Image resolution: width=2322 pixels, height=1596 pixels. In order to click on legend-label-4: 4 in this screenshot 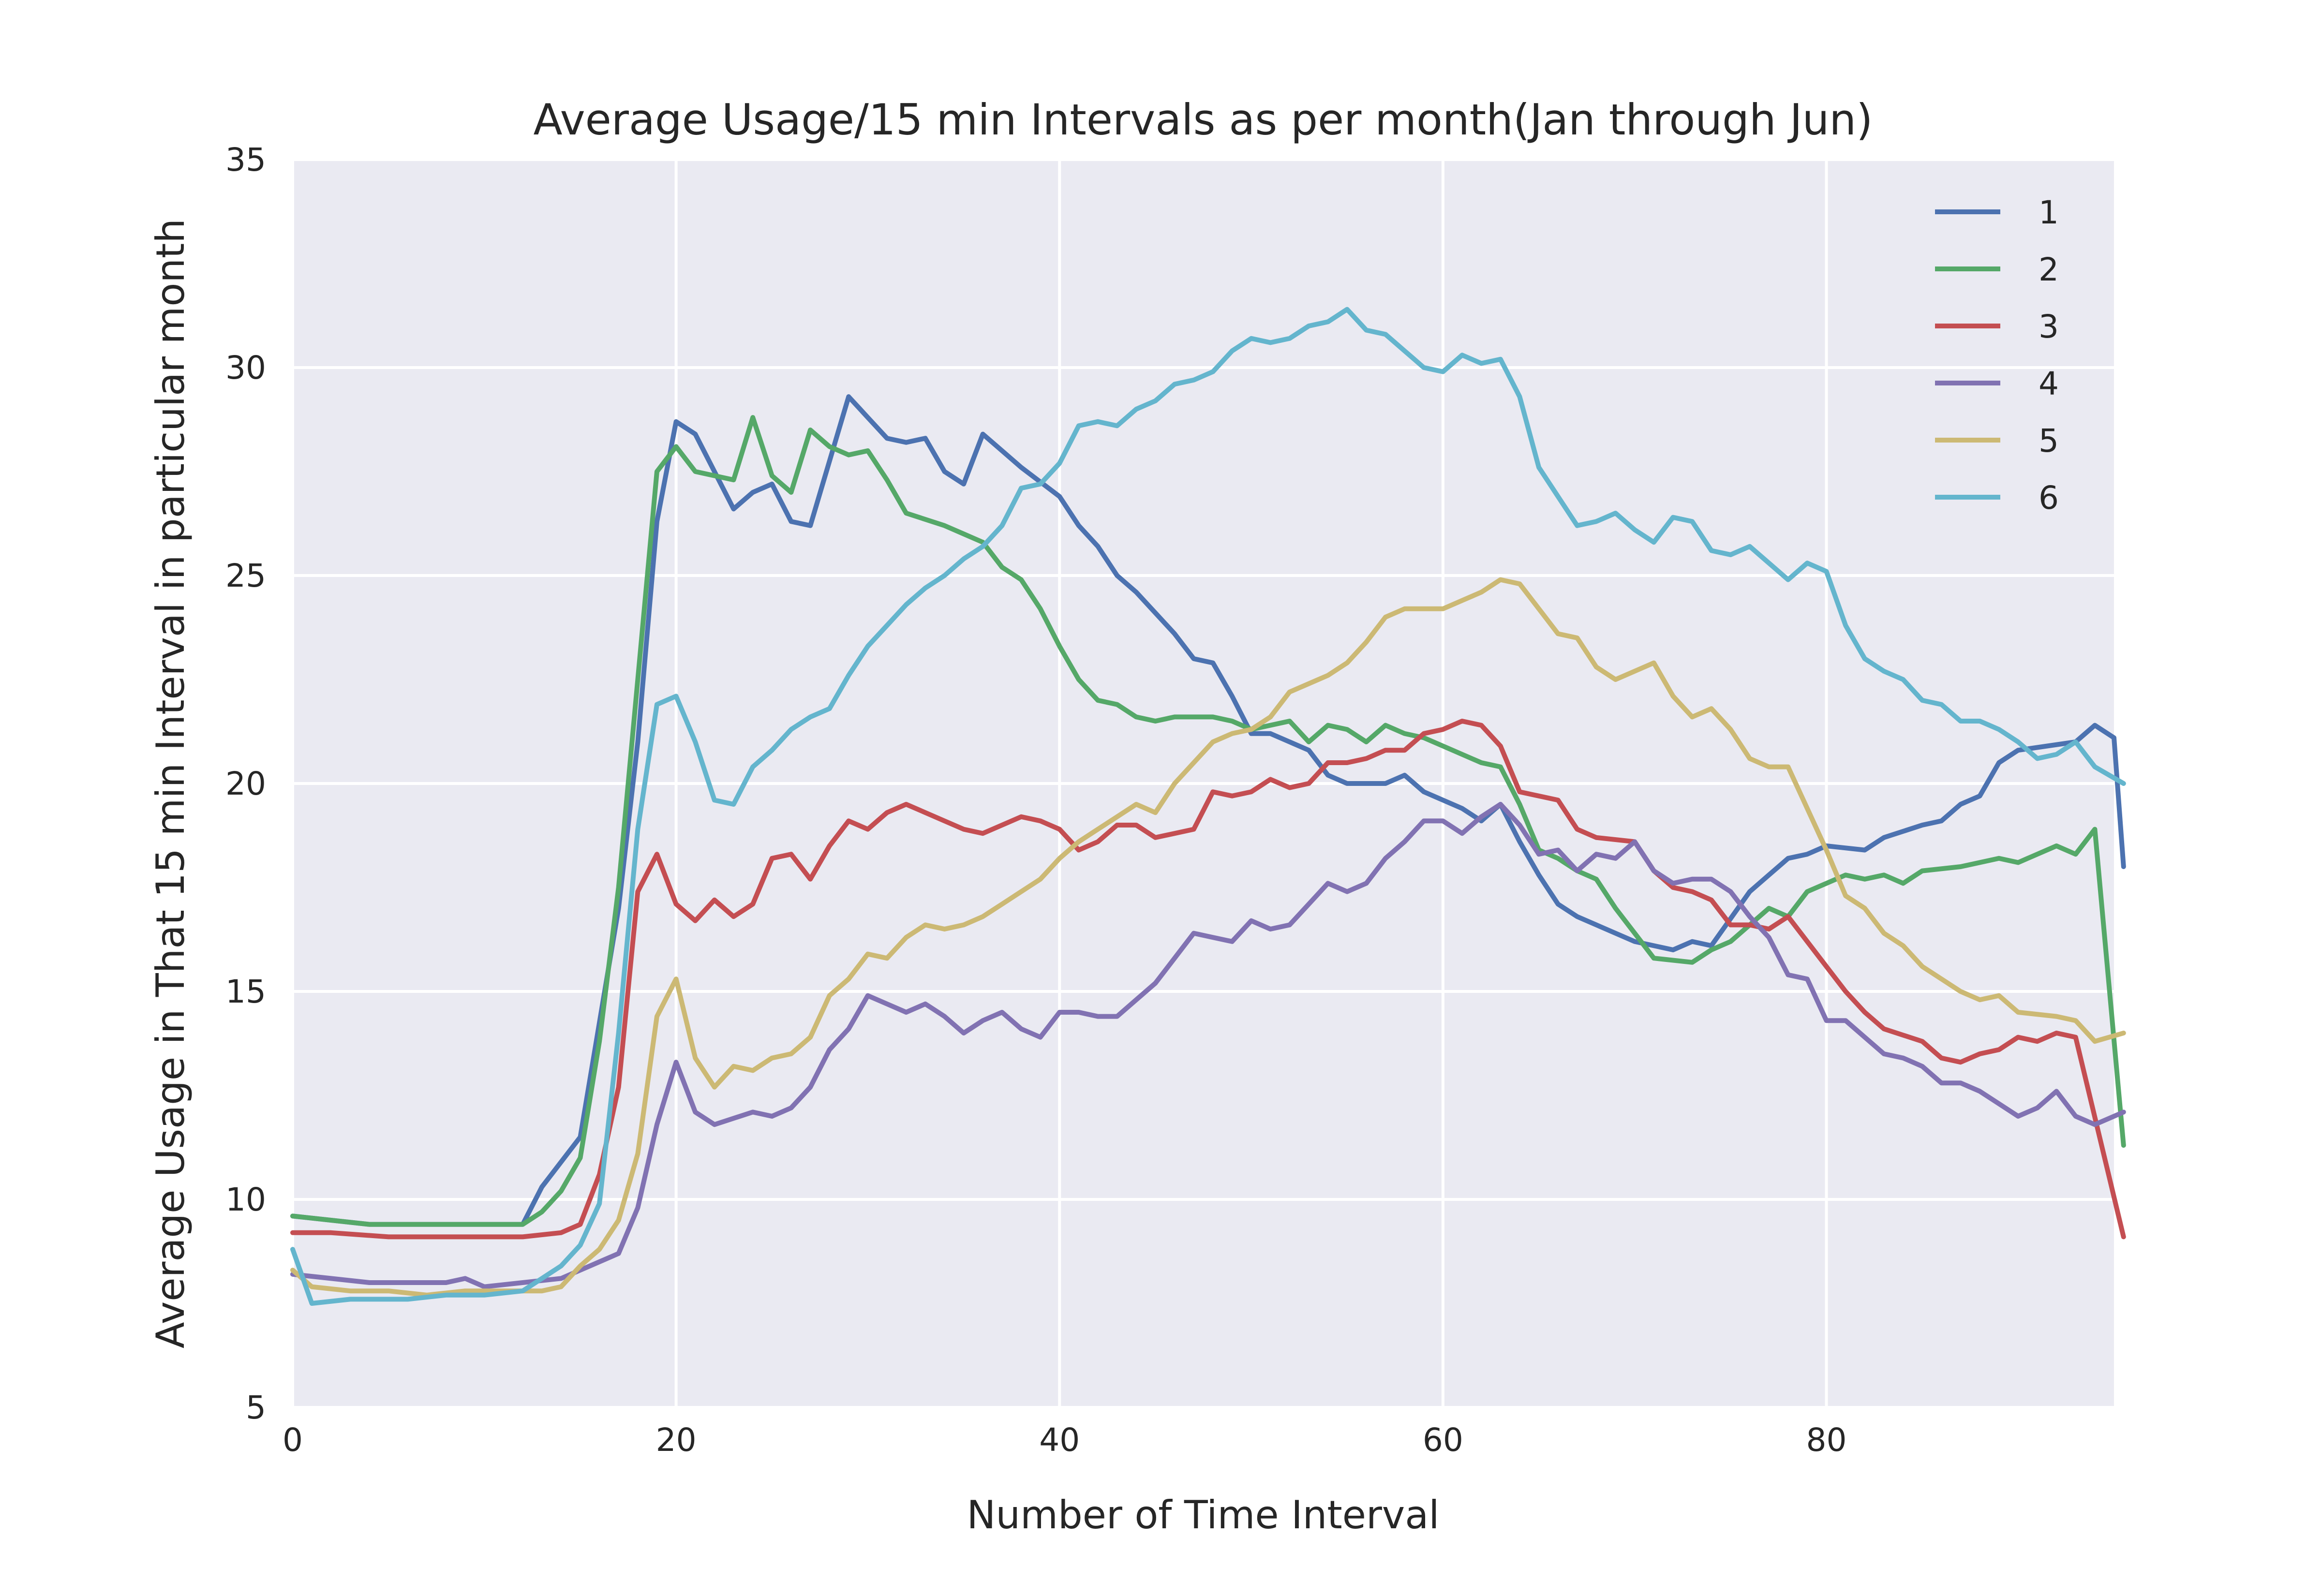, I will do `click(2049, 383)`.